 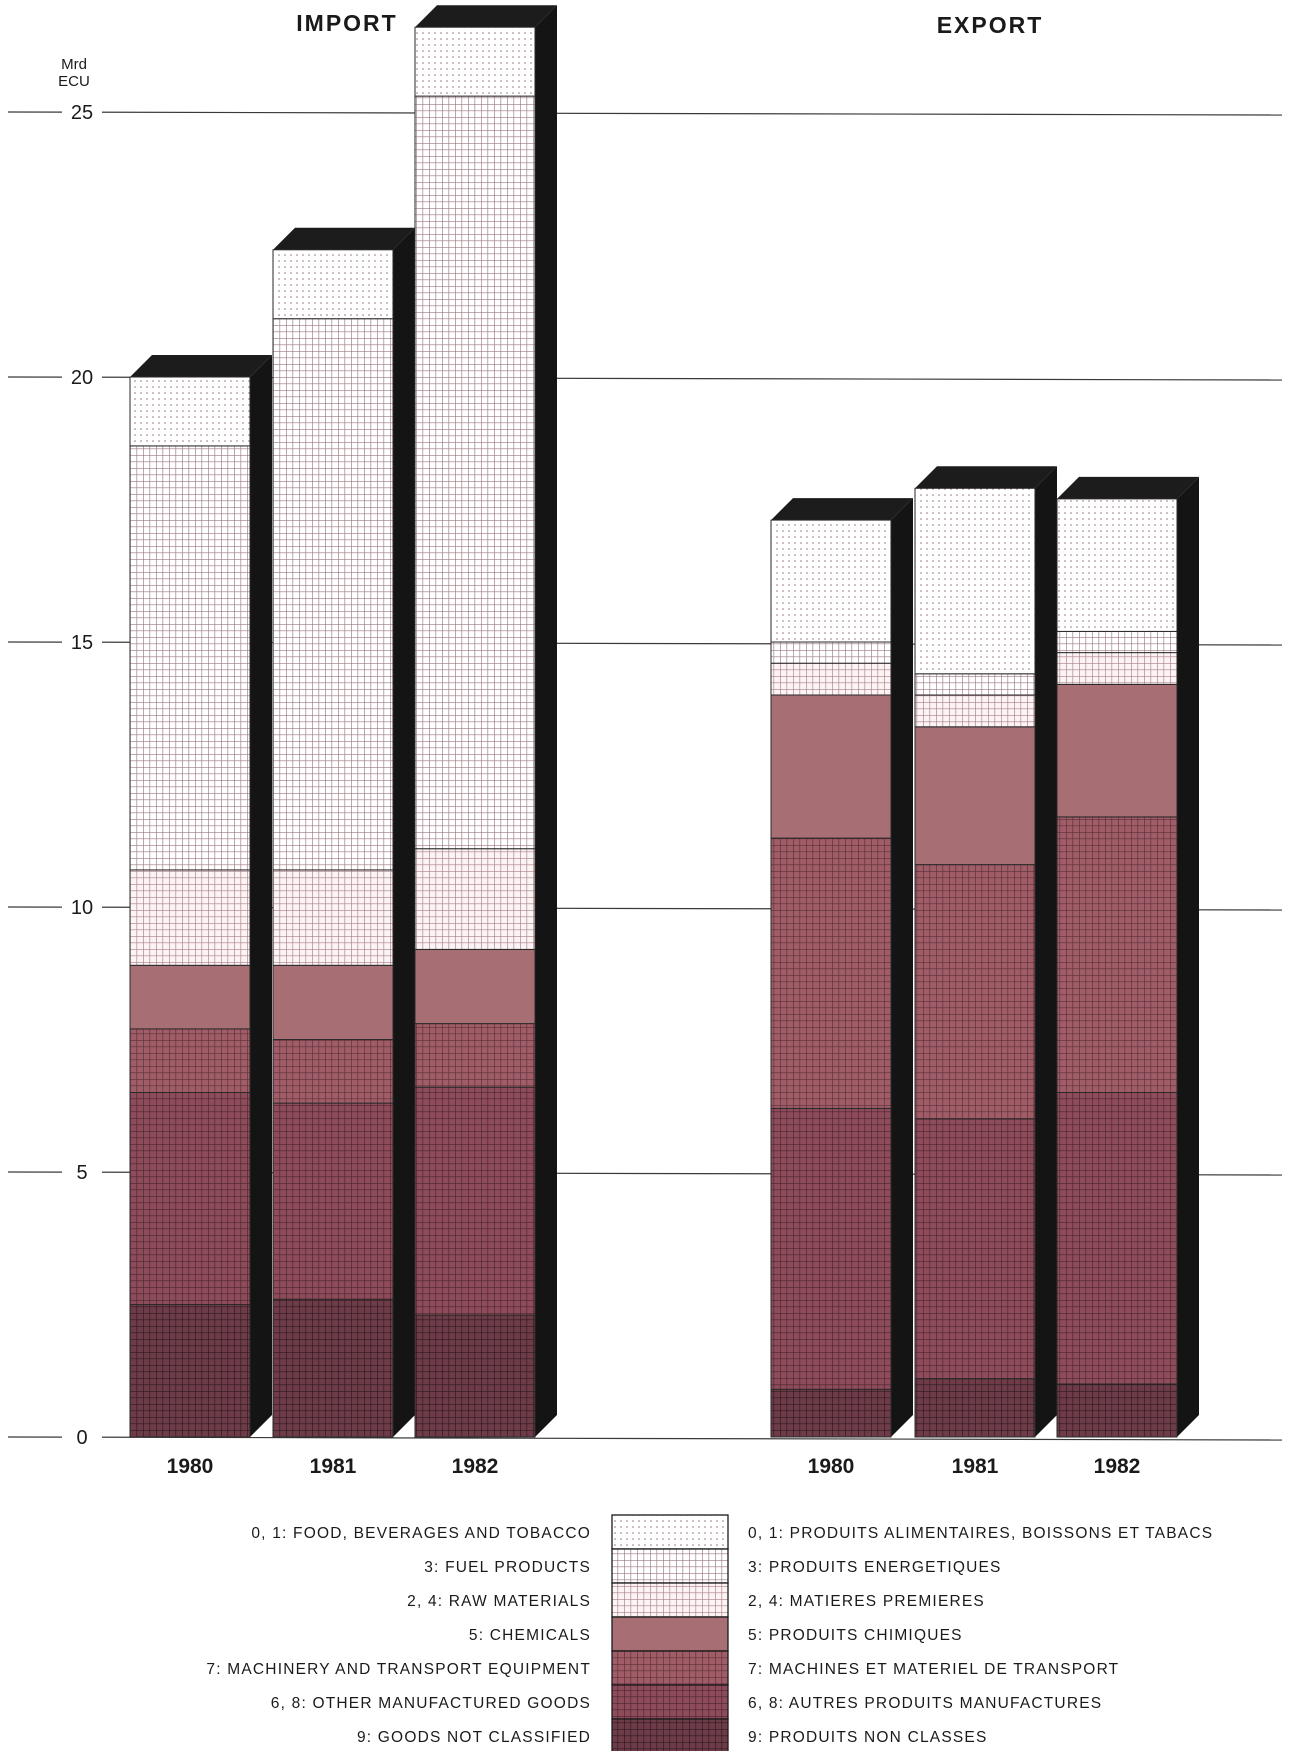 I want to click on export-title: EXPORT, so click(x=990, y=25).